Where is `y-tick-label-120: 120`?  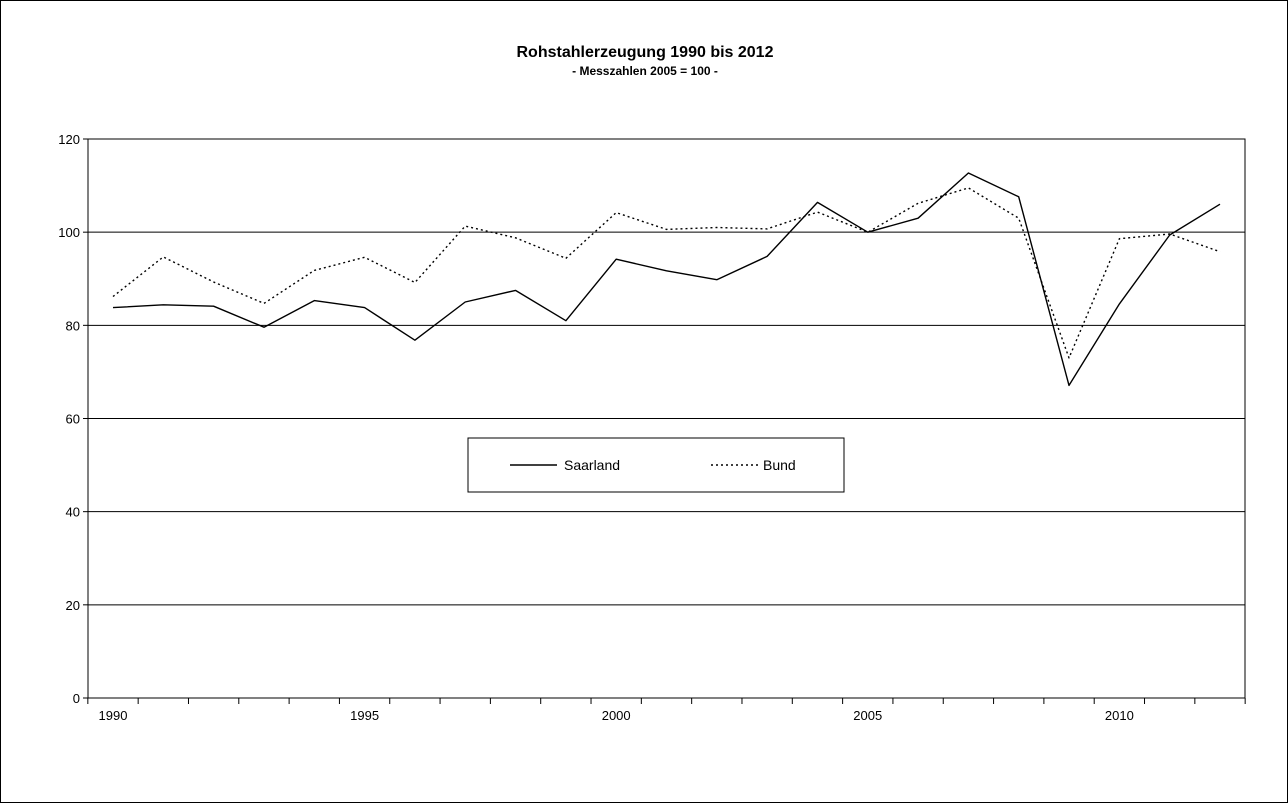
y-tick-label-120: 120 is located at coordinates (69, 139).